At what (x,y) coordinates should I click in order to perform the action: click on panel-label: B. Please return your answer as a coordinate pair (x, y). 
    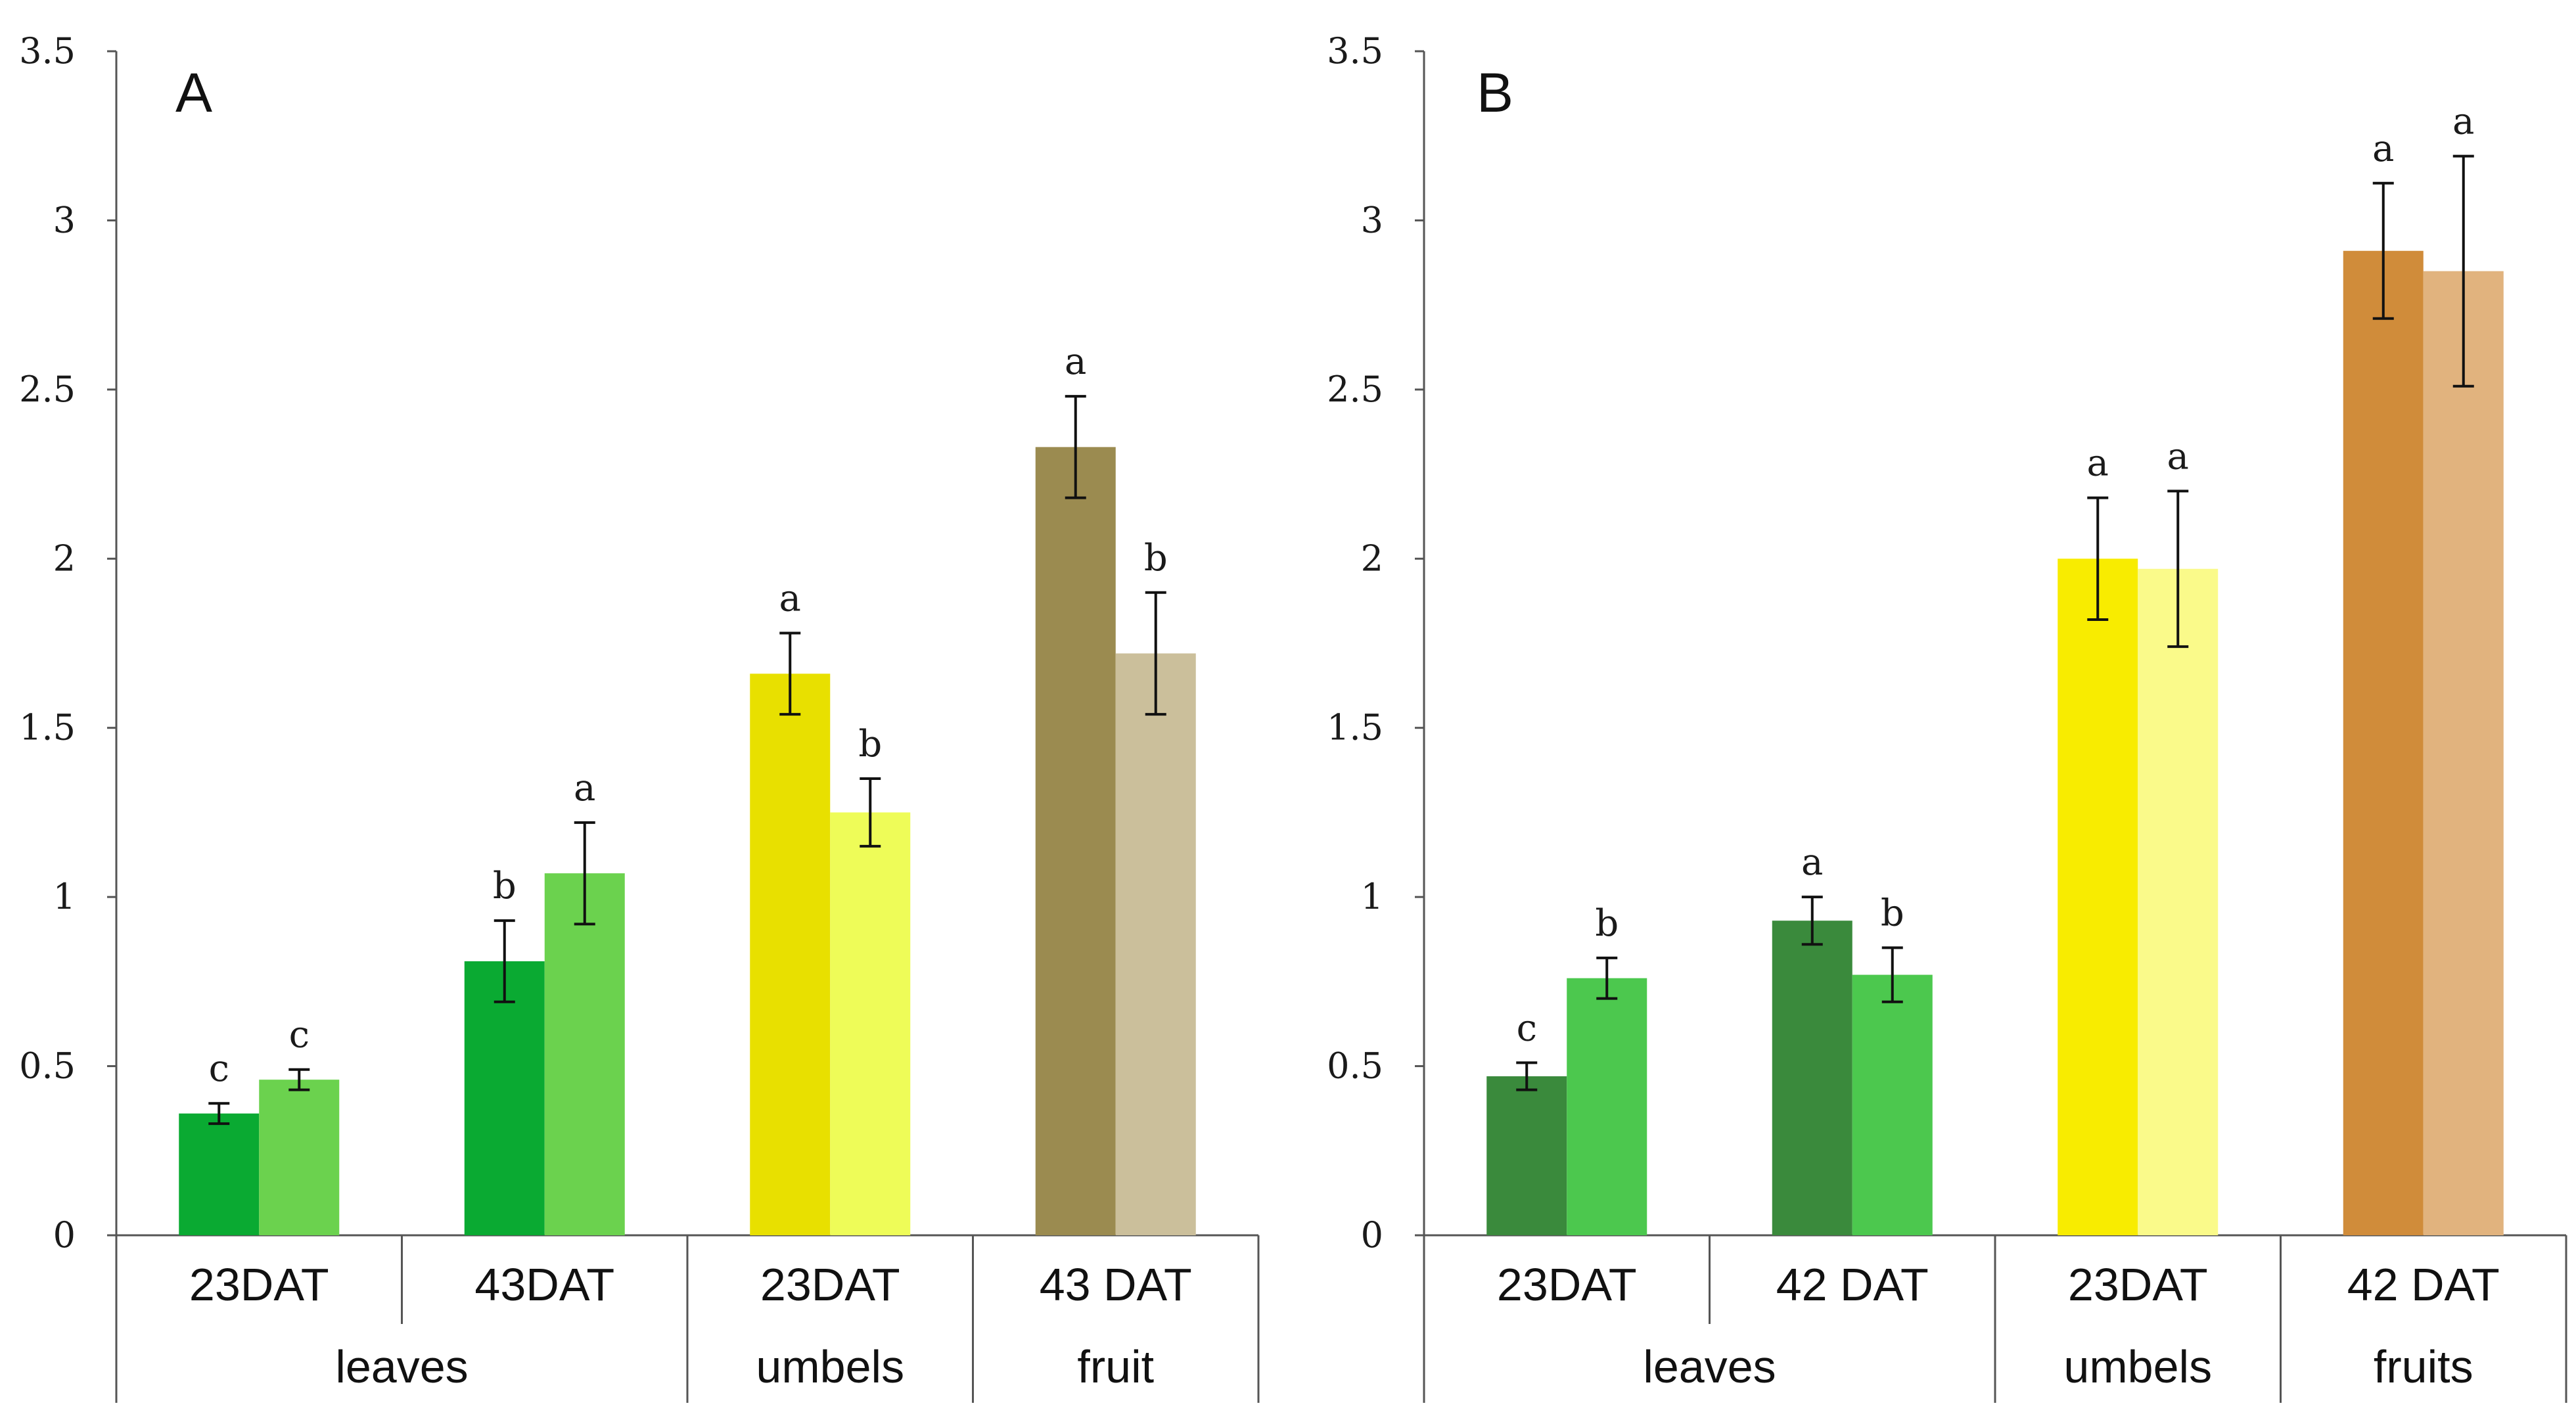
    Looking at the image, I should click on (1495, 93).